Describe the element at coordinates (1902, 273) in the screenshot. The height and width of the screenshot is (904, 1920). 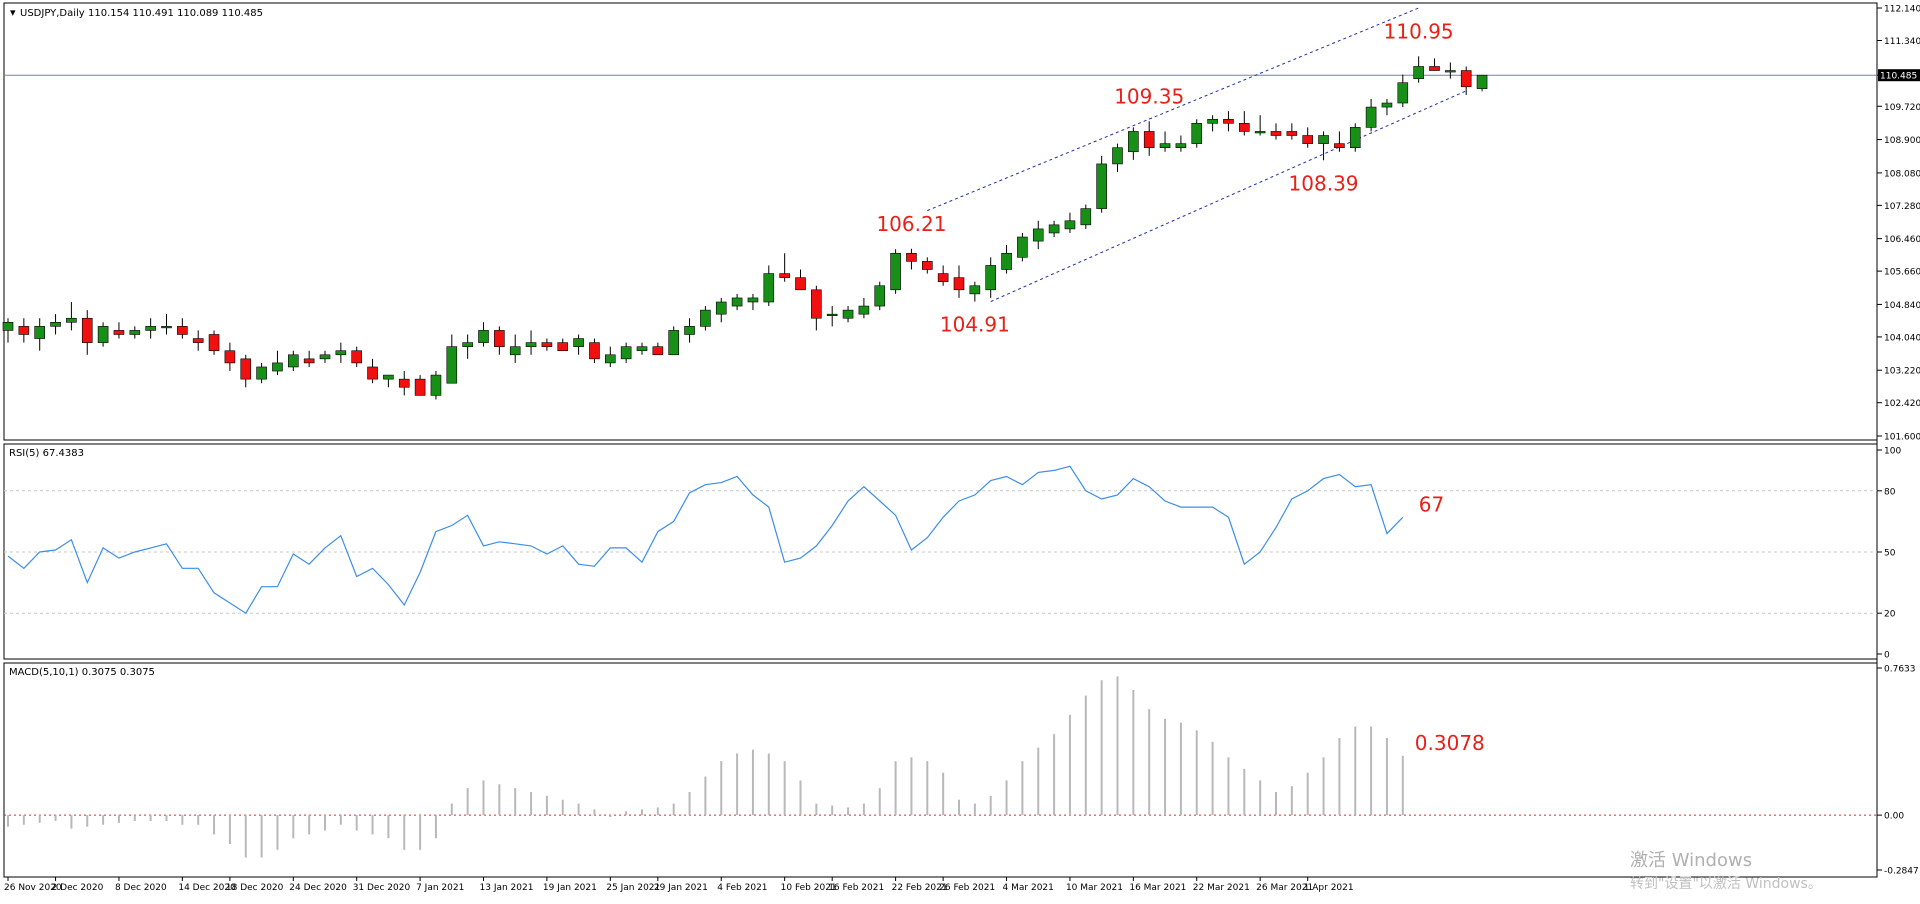
I see `price-axis-label: 105.660` at that location.